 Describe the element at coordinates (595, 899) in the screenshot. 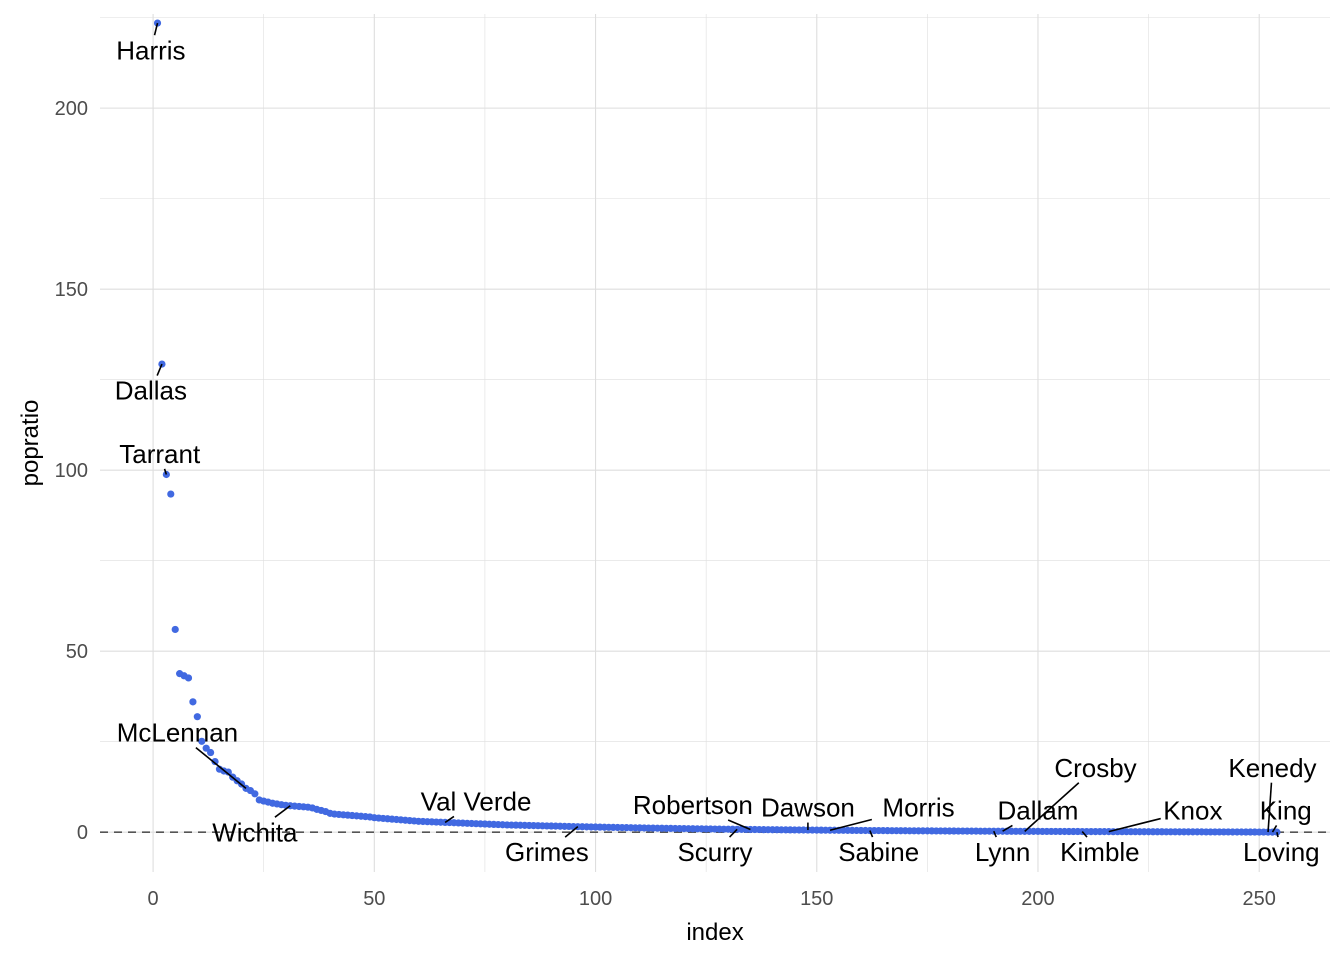

I see `x-tick-label: 100` at that location.